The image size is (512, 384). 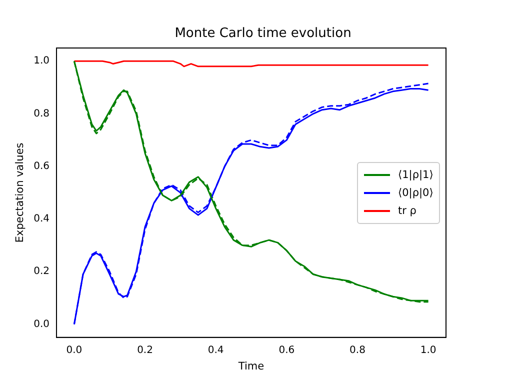 What do you see at coordinates (42, 61) in the screenshot?
I see `y-tick-label: 1.0` at bounding box center [42, 61].